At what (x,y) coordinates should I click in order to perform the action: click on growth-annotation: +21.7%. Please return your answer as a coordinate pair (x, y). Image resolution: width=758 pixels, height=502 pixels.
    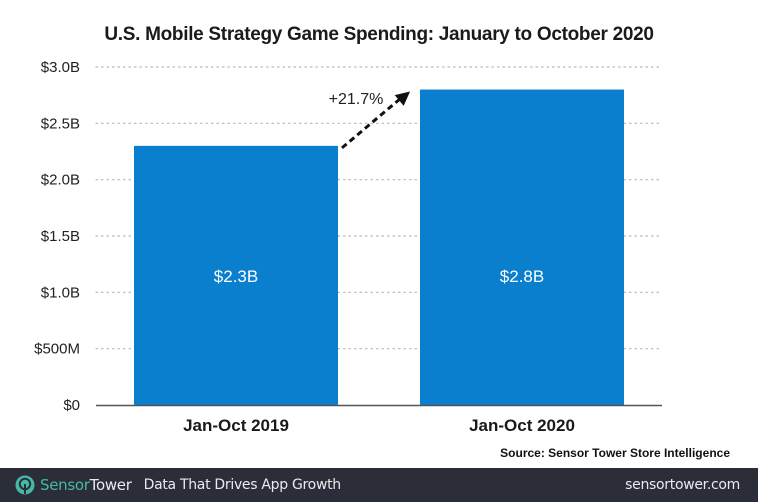
    Looking at the image, I should click on (356, 99).